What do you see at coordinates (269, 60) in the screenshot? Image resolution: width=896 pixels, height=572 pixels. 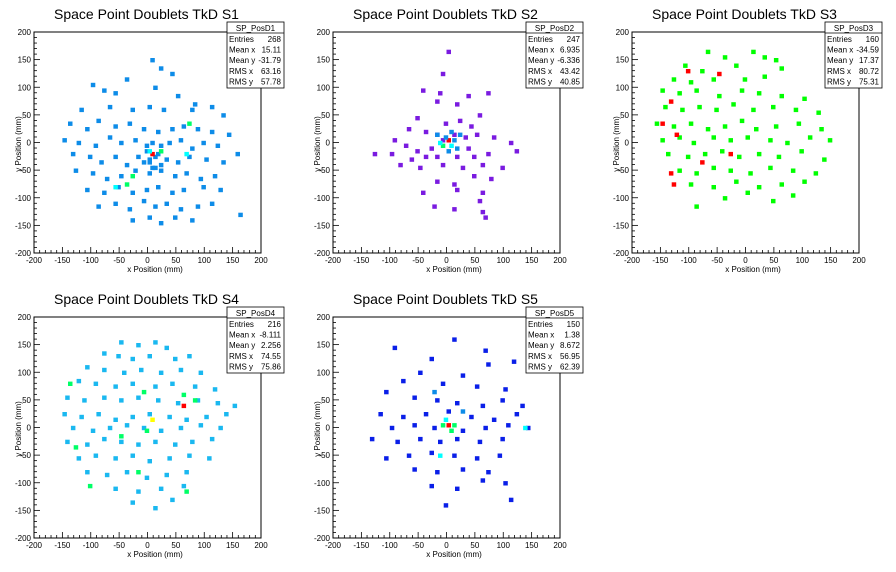 I see `stats-value-mean_y: -31.79` at bounding box center [269, 60].